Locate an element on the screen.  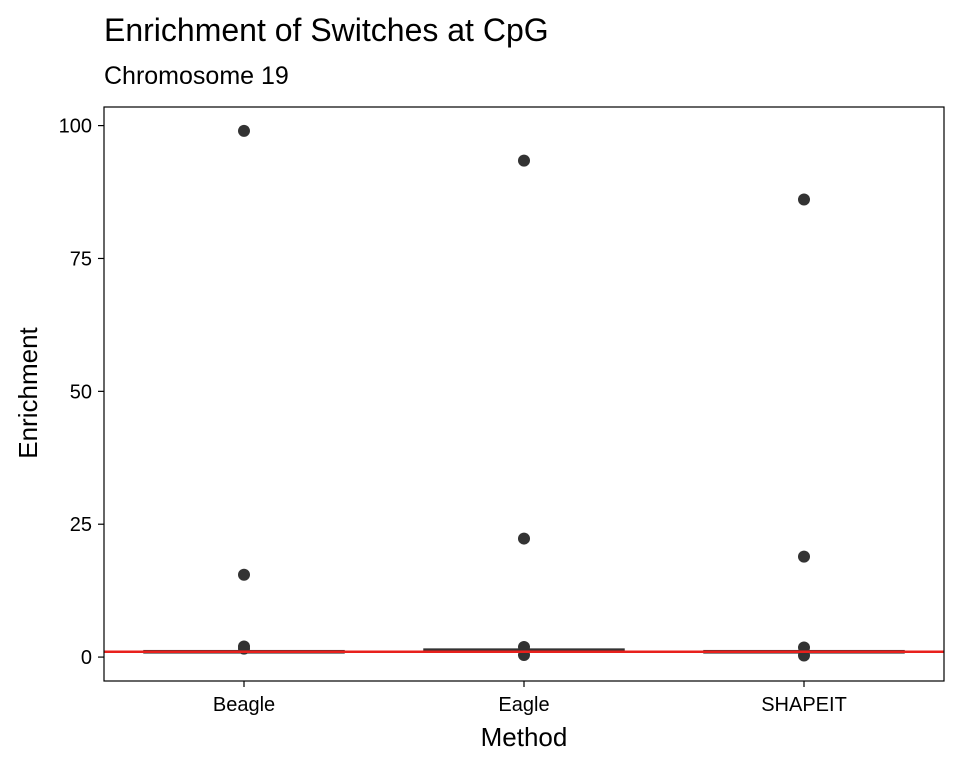
y-tick-label: 100 is located at coordinates (75, 127).